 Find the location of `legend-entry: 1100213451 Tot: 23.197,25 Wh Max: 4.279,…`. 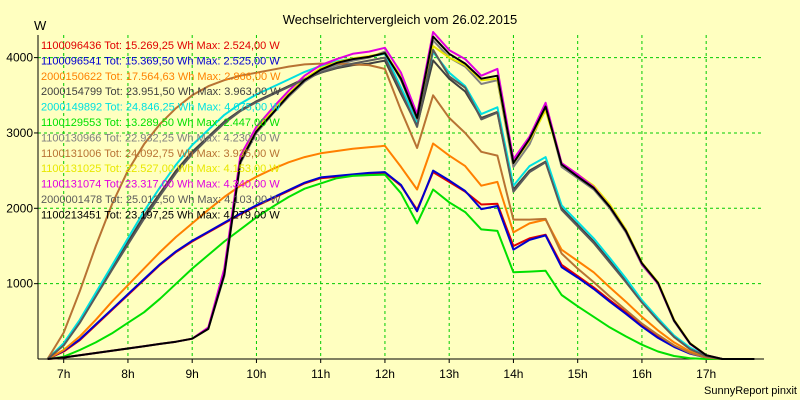

legend-entry: 1100213451 Tot: 23.197,25 Wh Max: 4.279,… is located at coordinates (160, 215).